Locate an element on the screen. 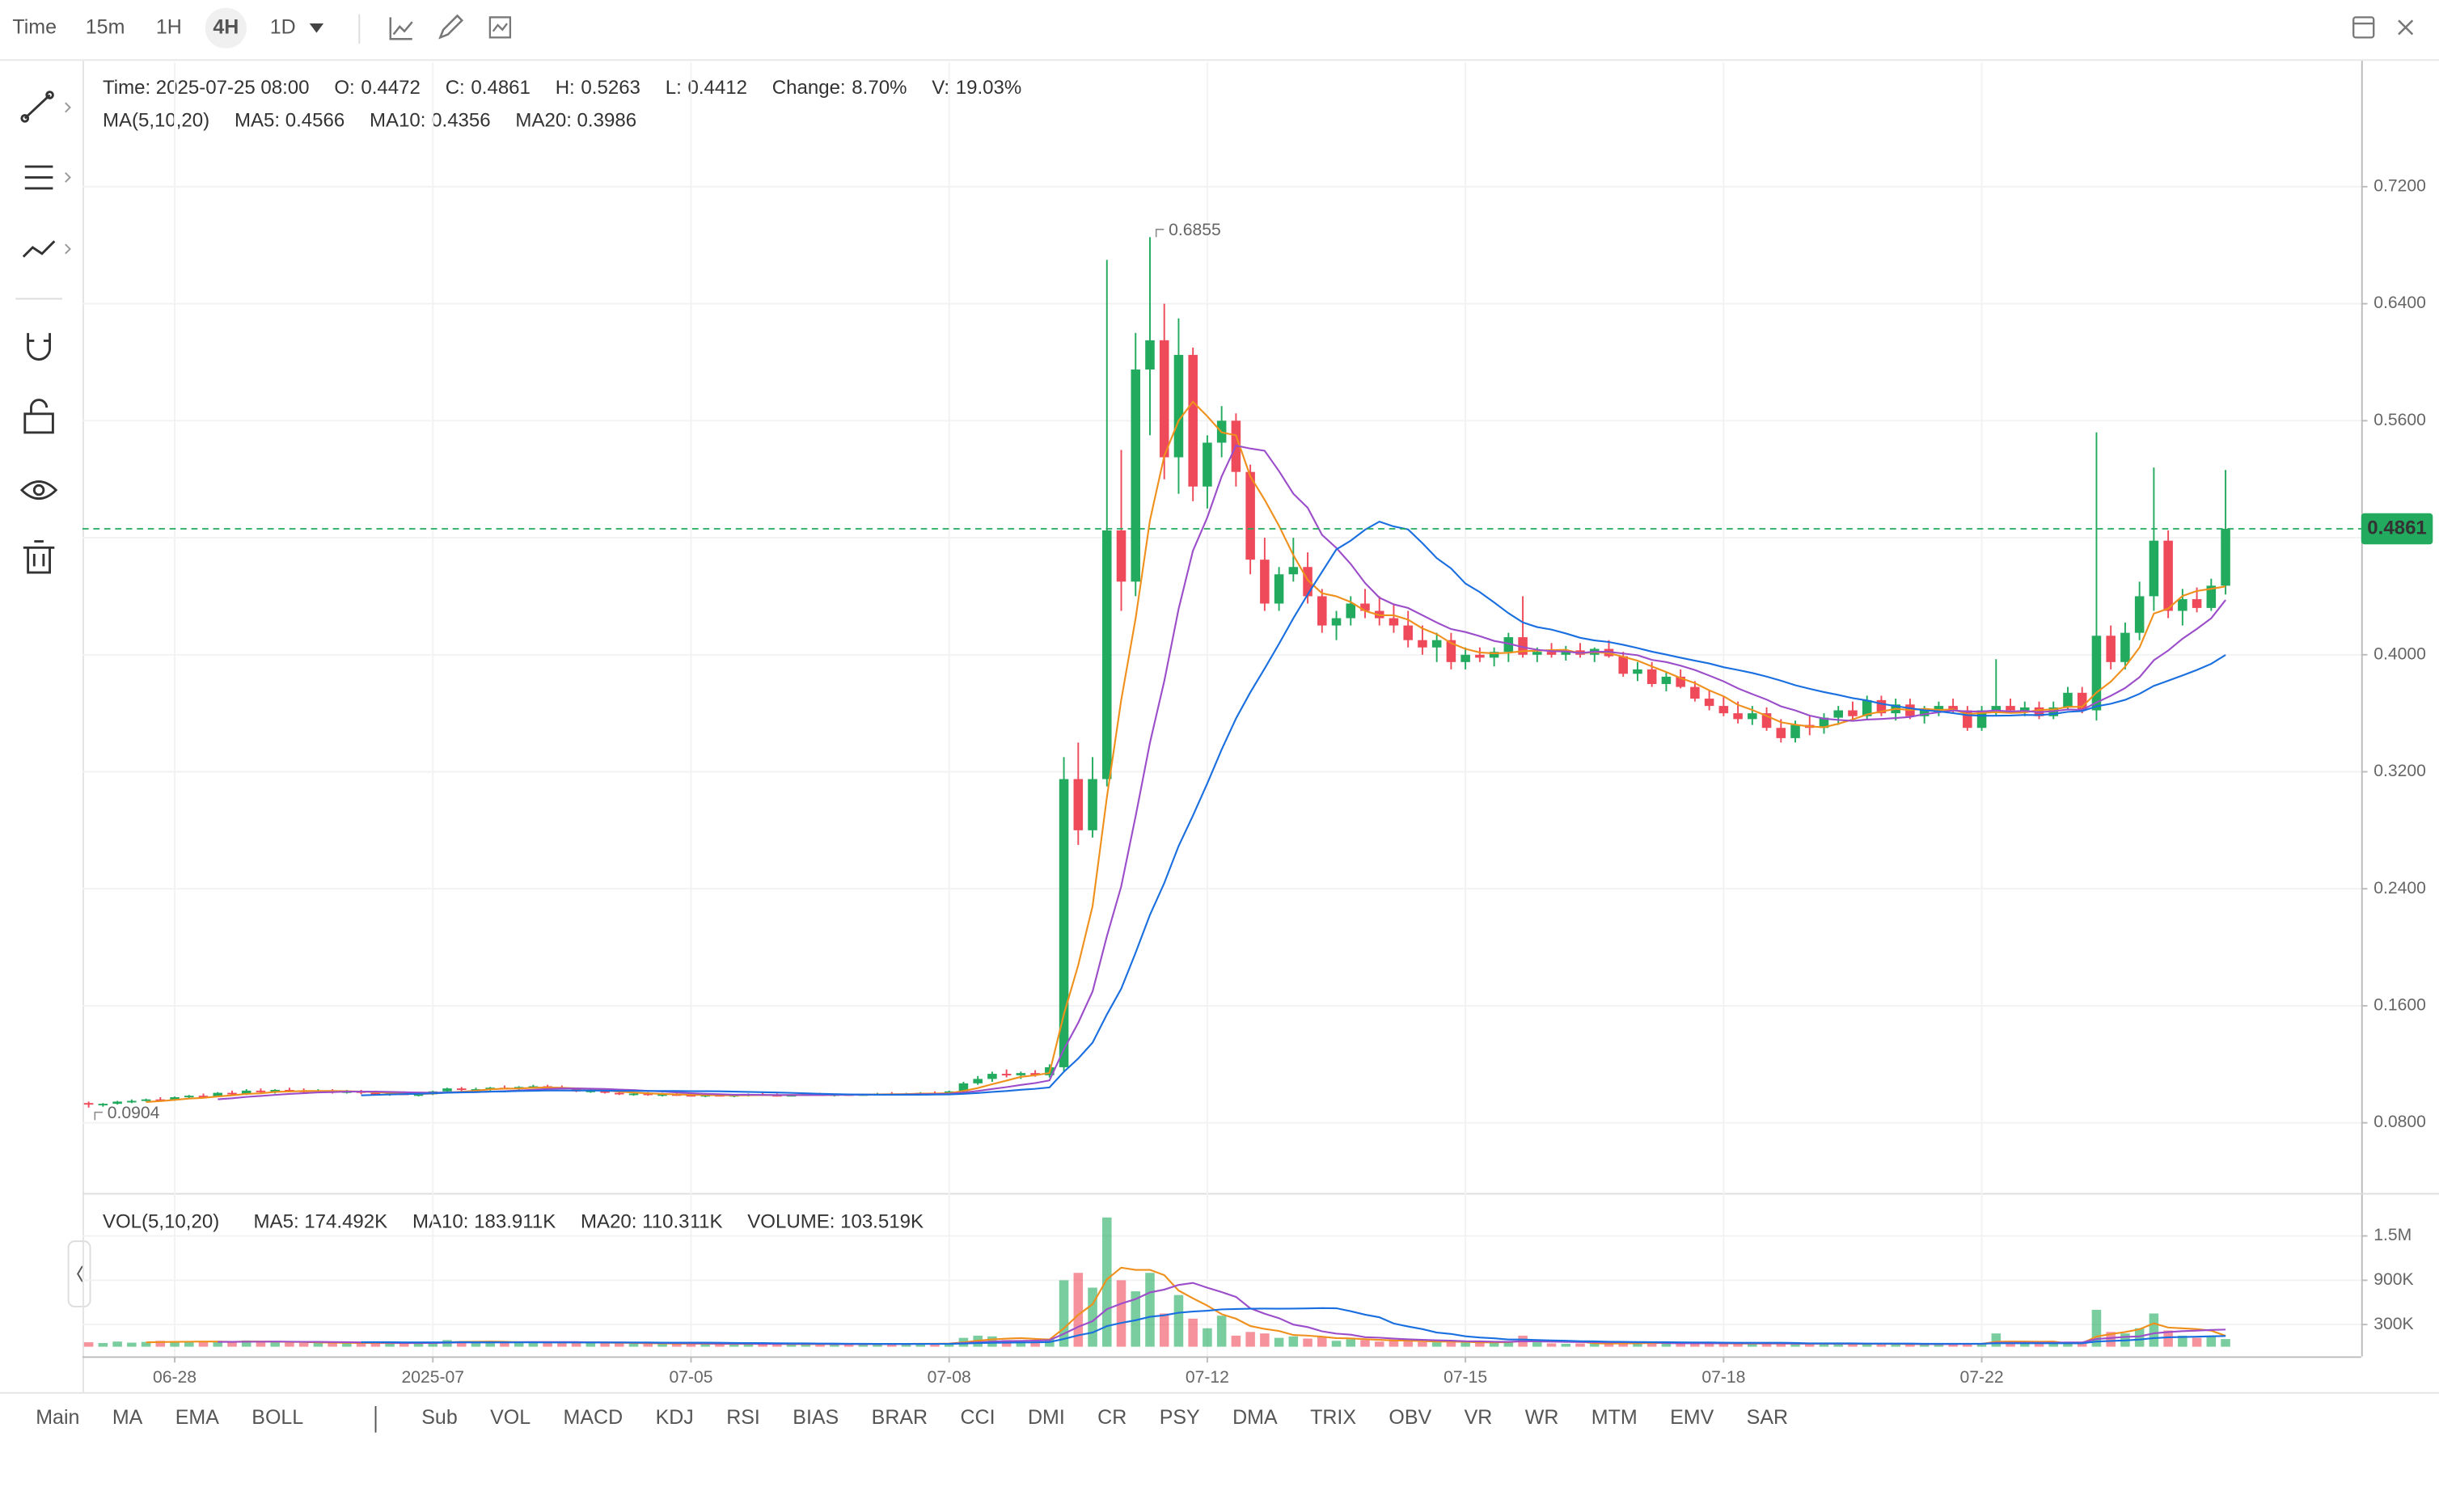 Image resolution: width=2439 pixels, height=1512 pixels. draw-icon is located at coordinates (451, 27).